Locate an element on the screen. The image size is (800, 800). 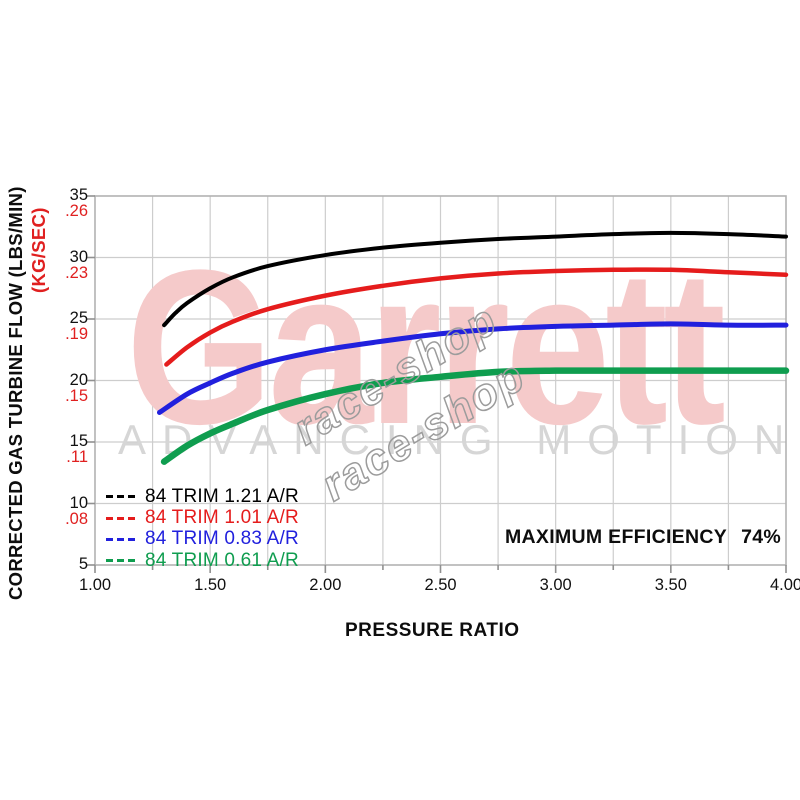
y-tick-label-secondary: .23 is located at coordinates (76, 272).